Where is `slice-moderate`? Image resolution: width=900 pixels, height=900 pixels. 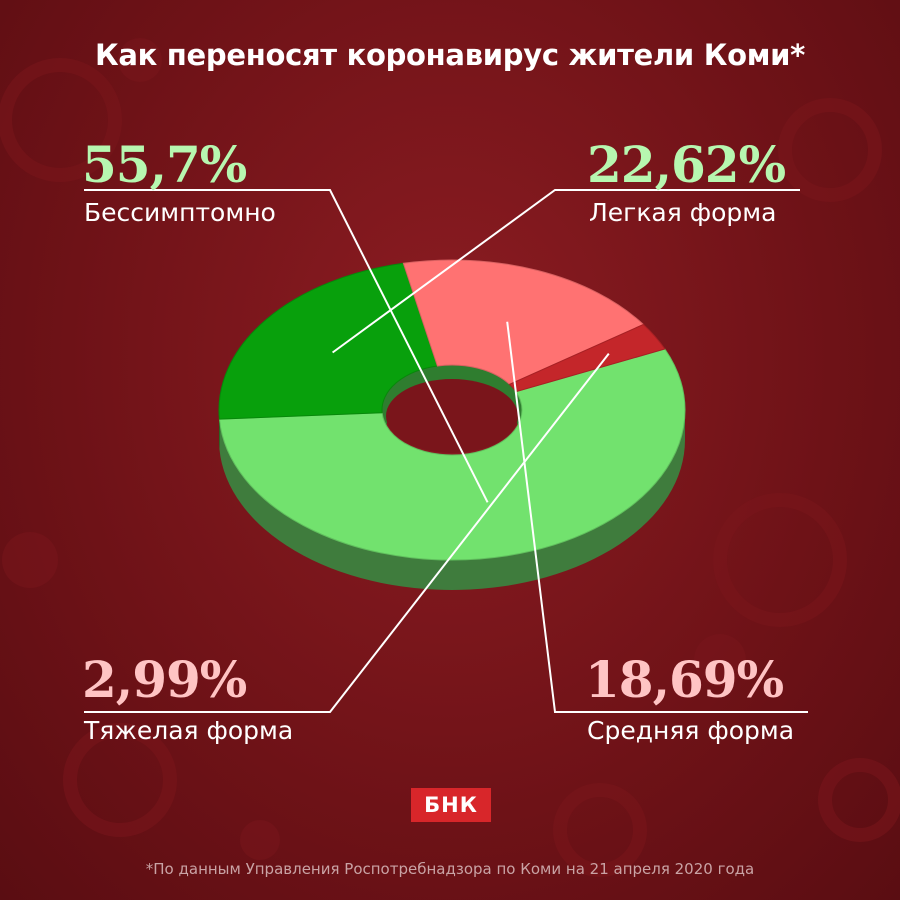
slice-moderate is located at coordinates (523, 322).